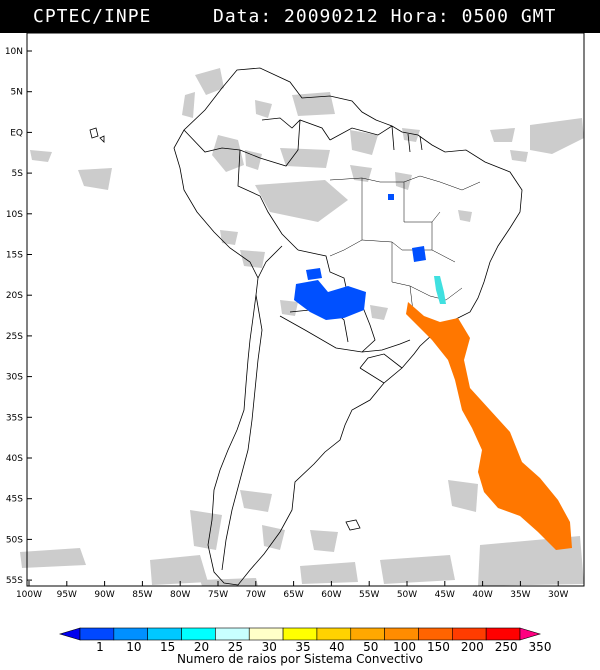  Describe the element at coordinates (314, 274) in the screenshot. I see `cluster-blue-small` at that location.